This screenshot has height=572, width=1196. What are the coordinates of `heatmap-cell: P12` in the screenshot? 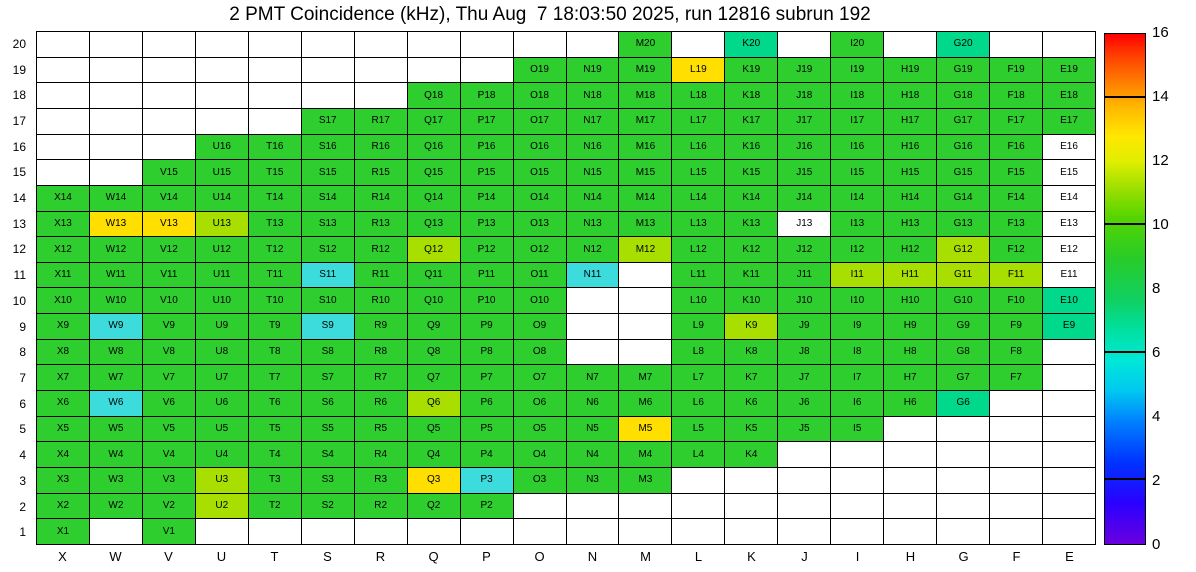 It's located at (487, 250).